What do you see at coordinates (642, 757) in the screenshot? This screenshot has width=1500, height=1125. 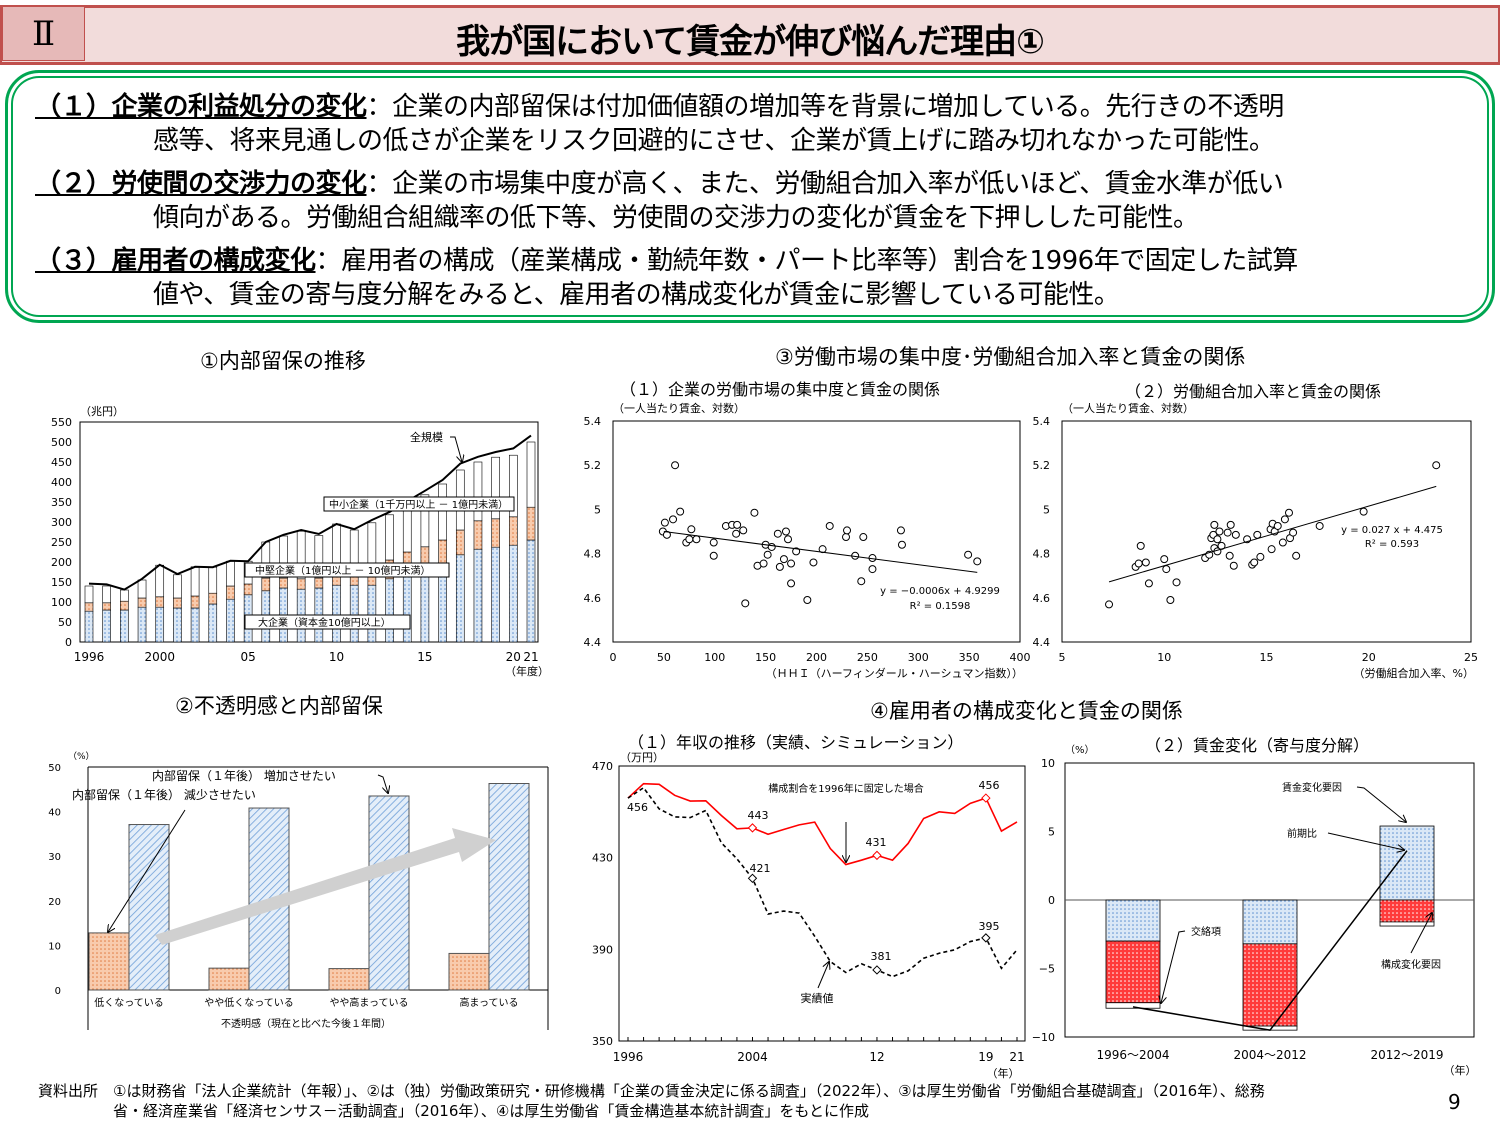 I see `chart4a-ylabel: （万円）` at bounding box center [642, 757].